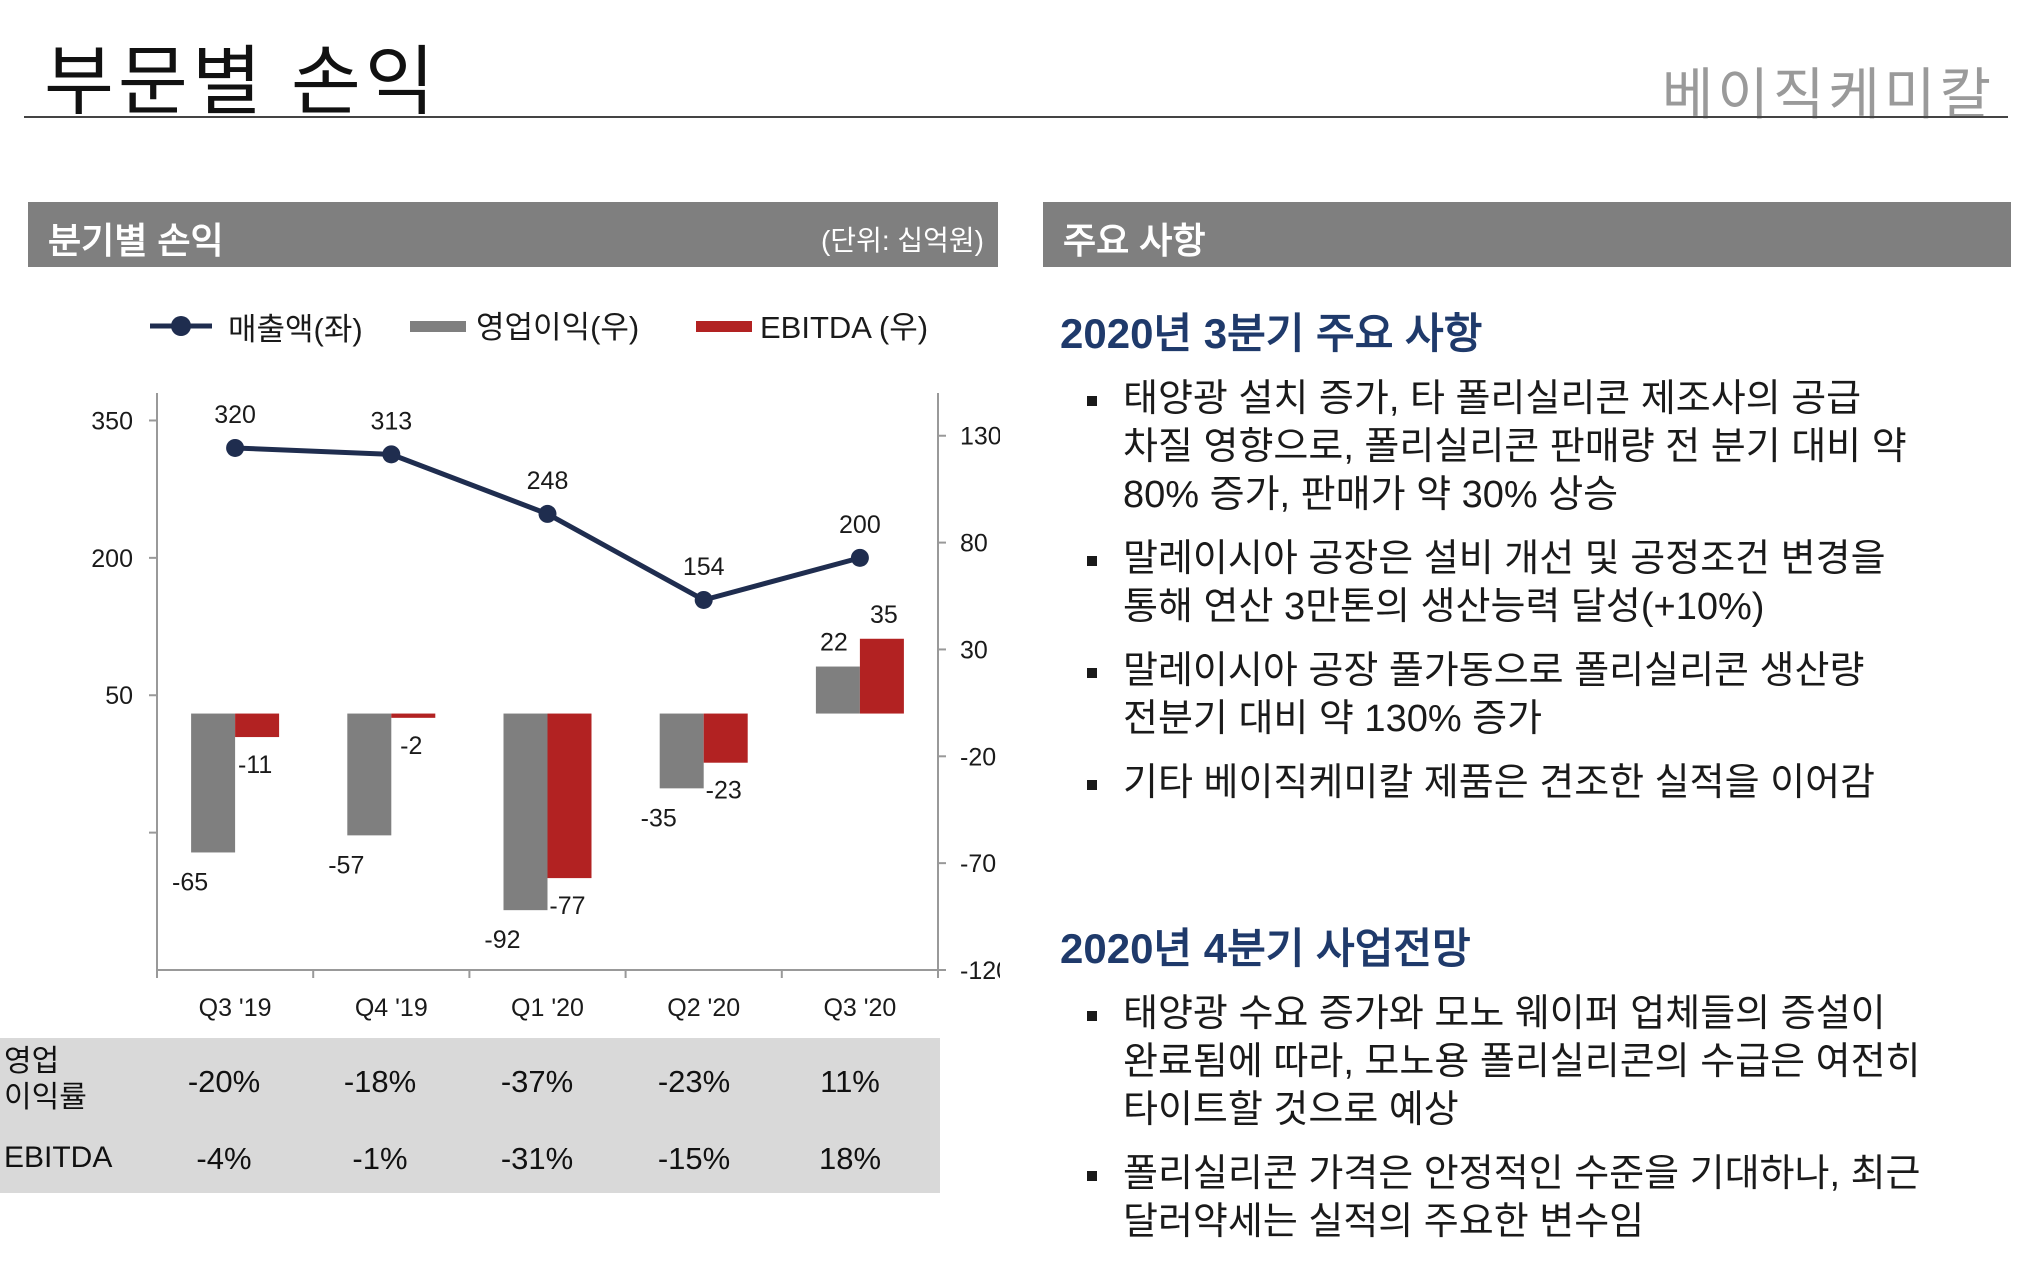  Describe the element at coordinates (704, 567) in the screenshot. I see `sales-data-label: 154` at that location.